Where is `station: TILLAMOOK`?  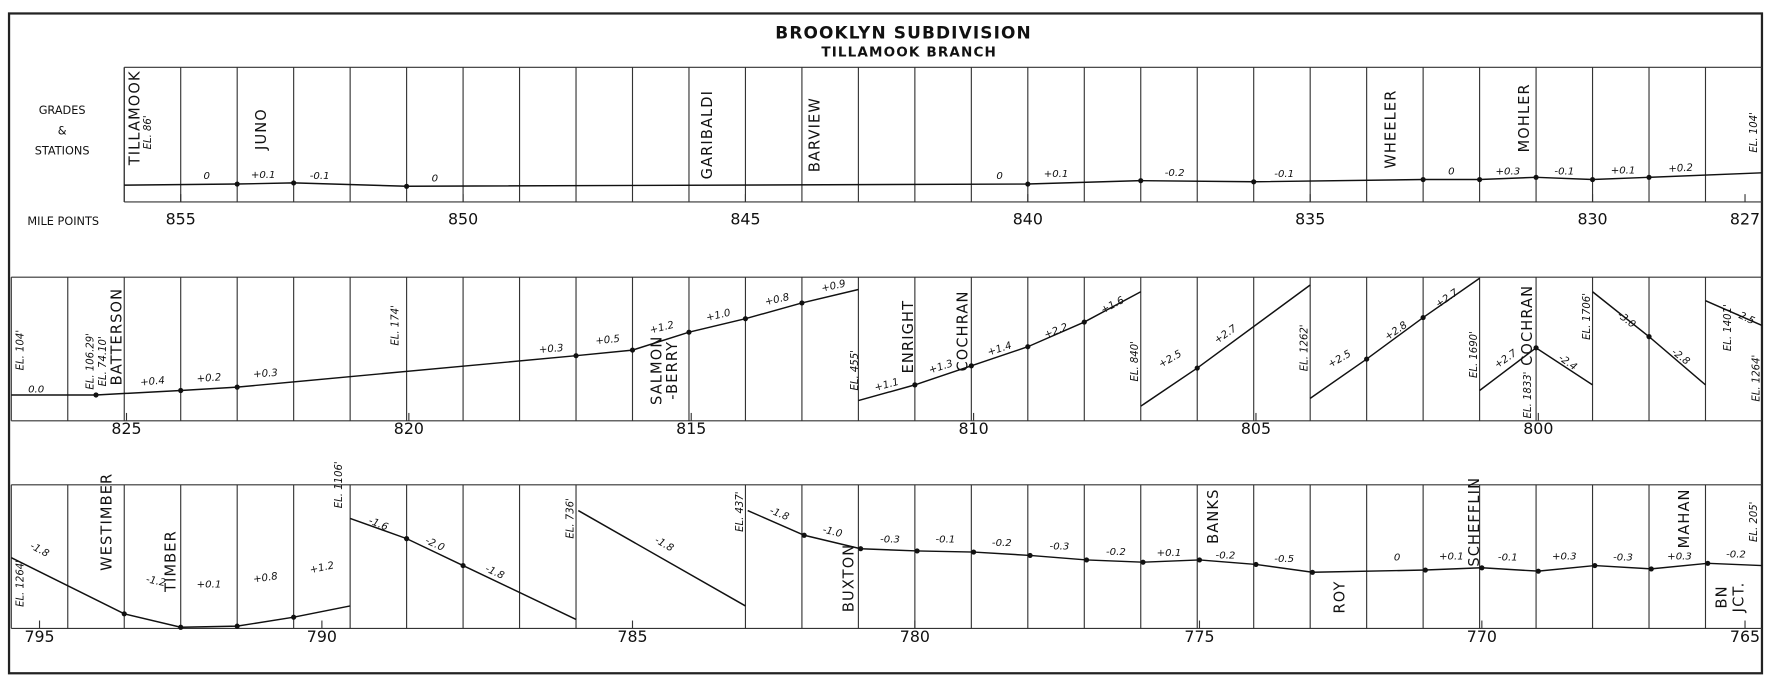 station: TILLAMOOK is located at coordinates (135, 118).